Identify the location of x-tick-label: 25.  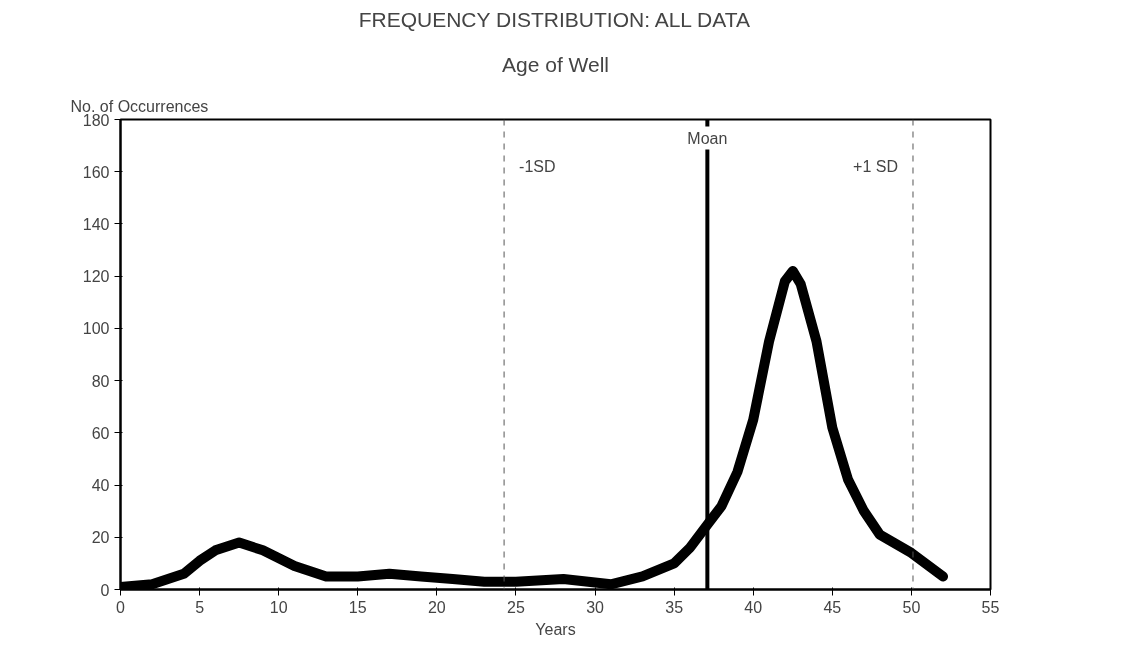
(516, 607).